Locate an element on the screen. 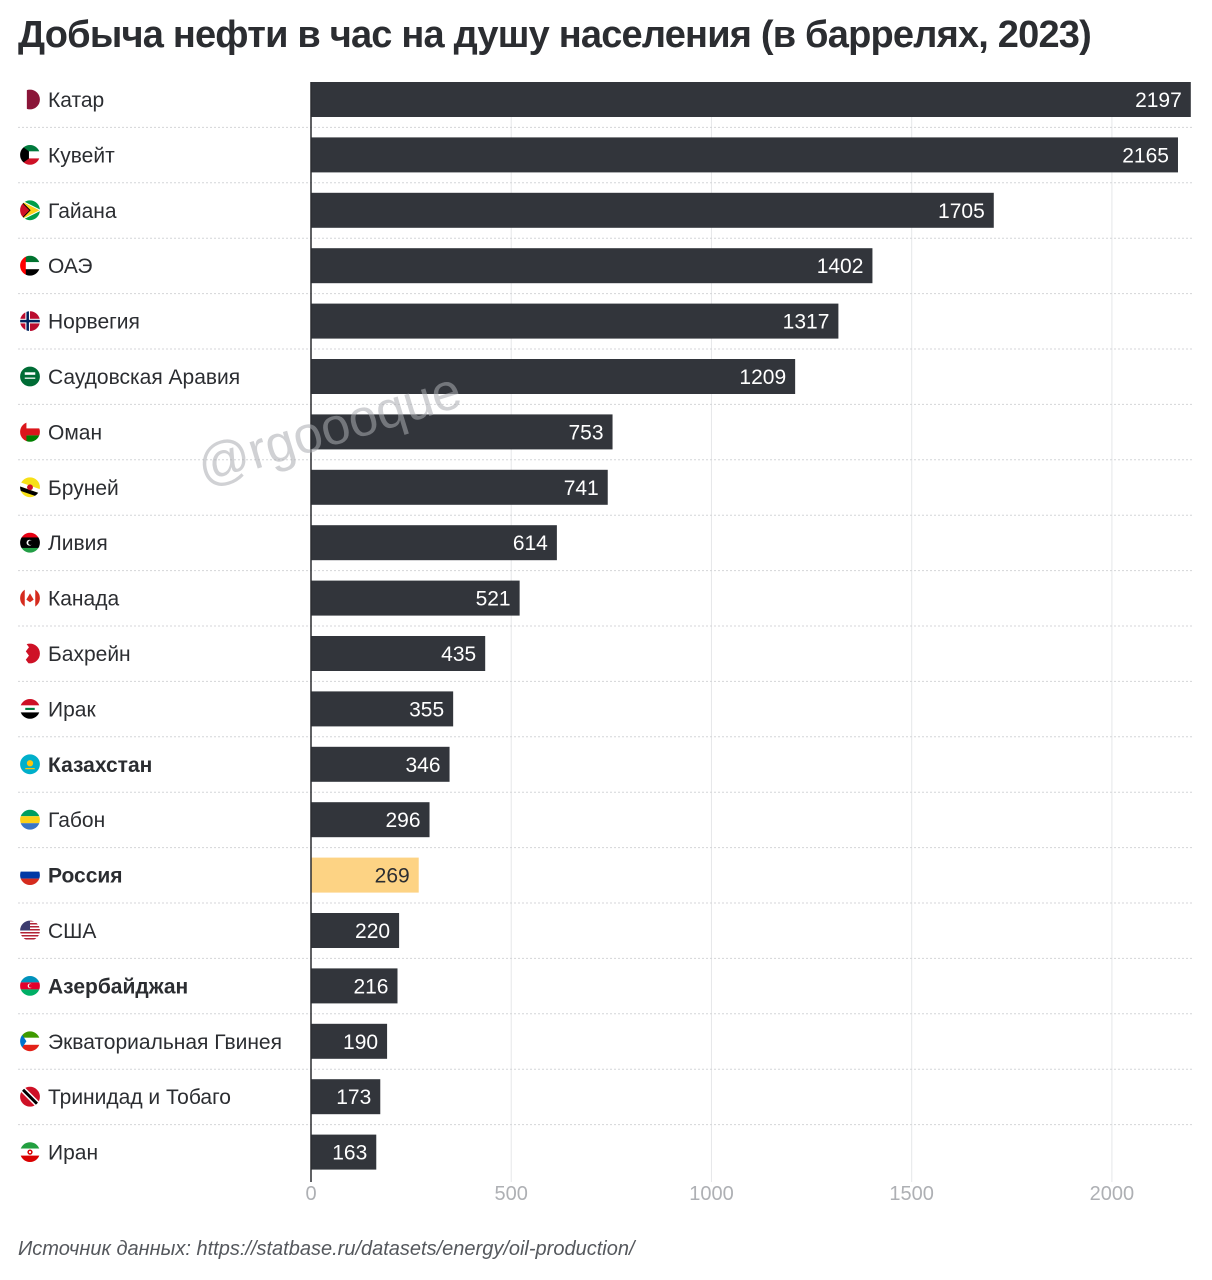 The image size is (1212, 1280). country-label: Кувейт is located at coordinates (81, 155).